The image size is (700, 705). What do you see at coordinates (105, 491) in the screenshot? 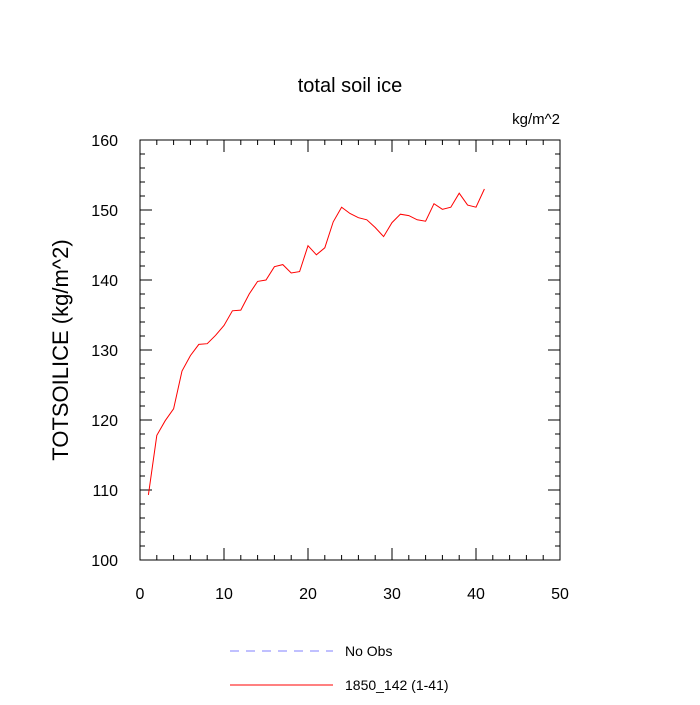
I see `y-tick-label: 110` at bounding box center [105, 491].